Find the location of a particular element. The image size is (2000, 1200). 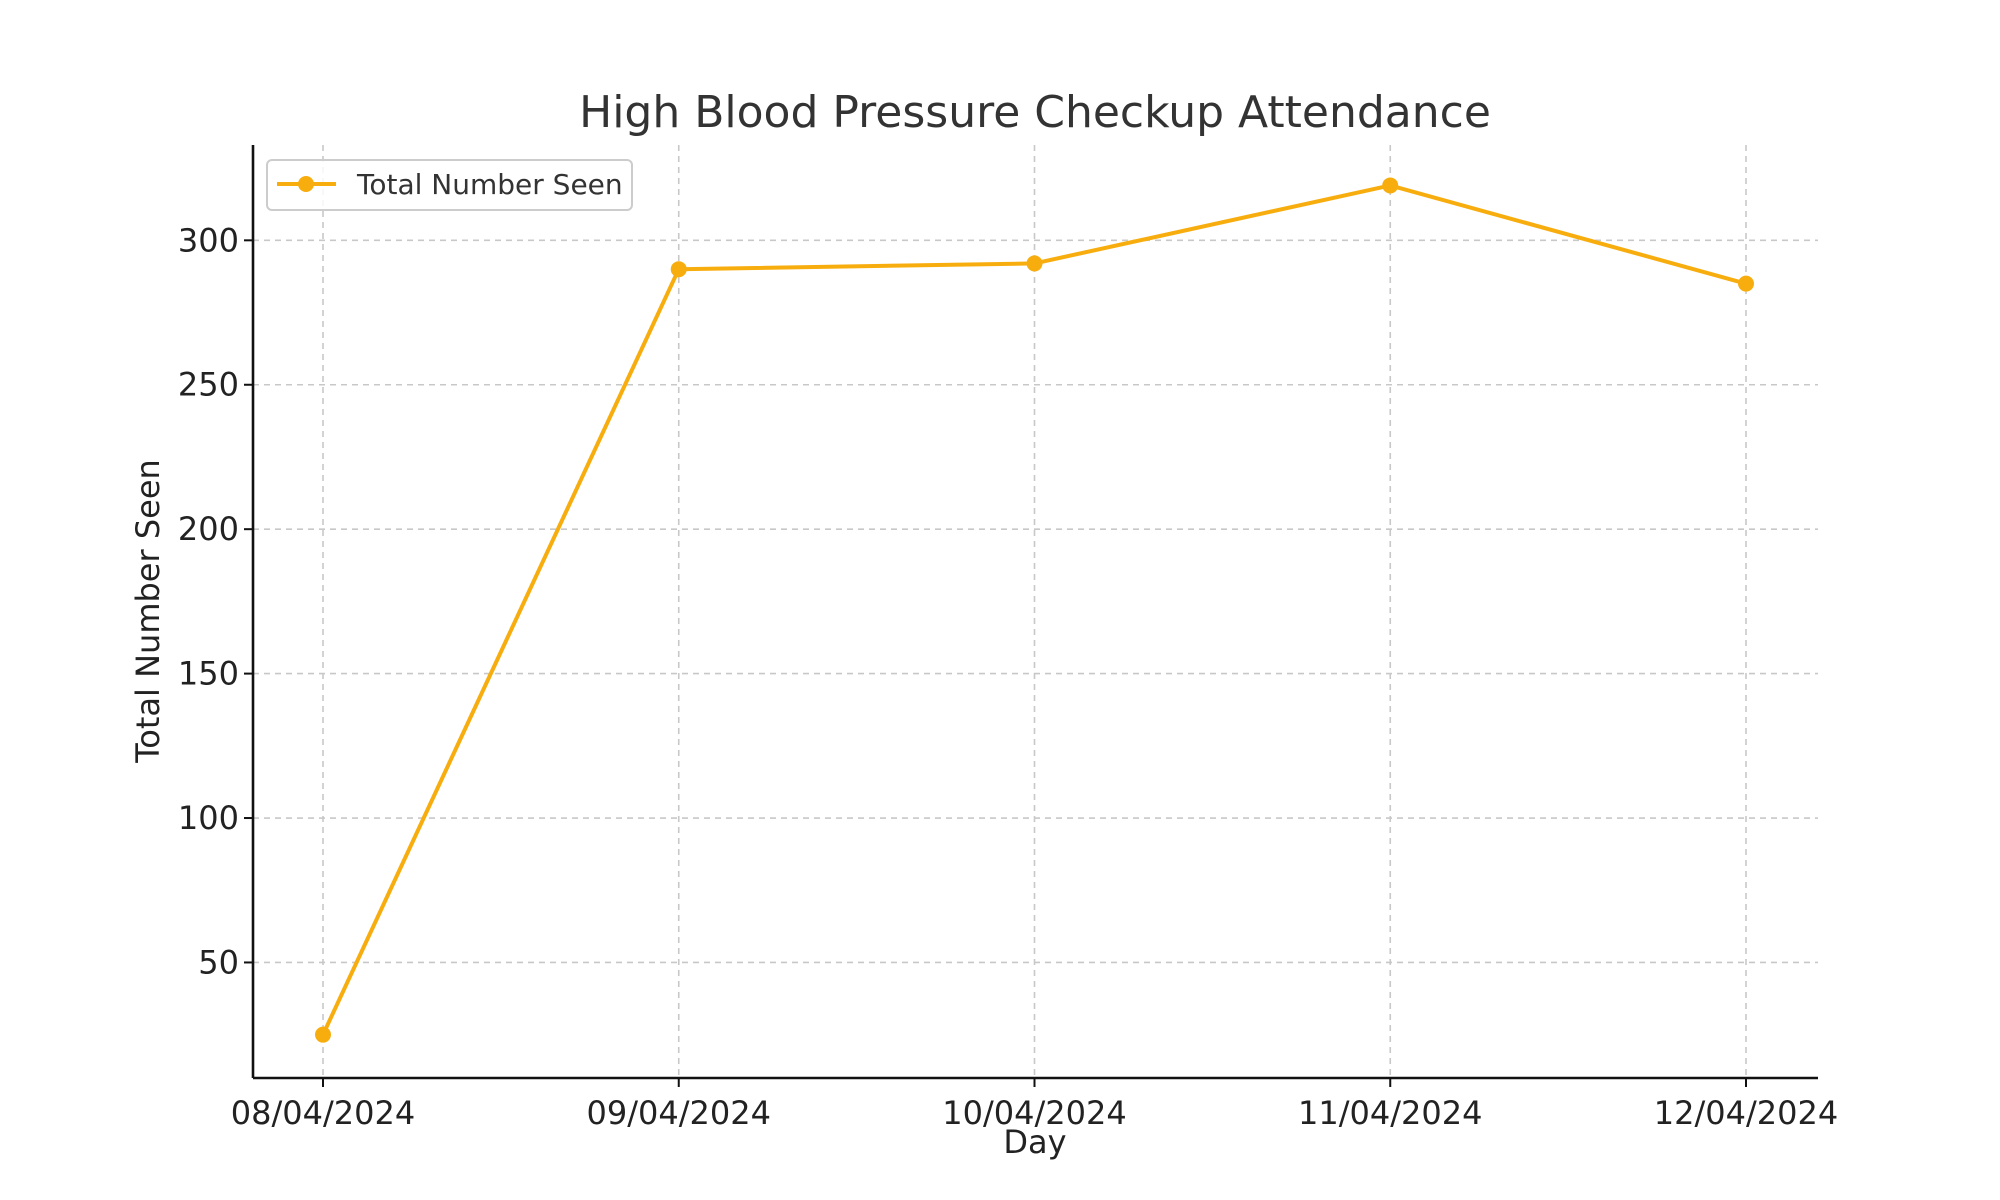

legend: Total Number Seen is located at coordinates (449, 185).